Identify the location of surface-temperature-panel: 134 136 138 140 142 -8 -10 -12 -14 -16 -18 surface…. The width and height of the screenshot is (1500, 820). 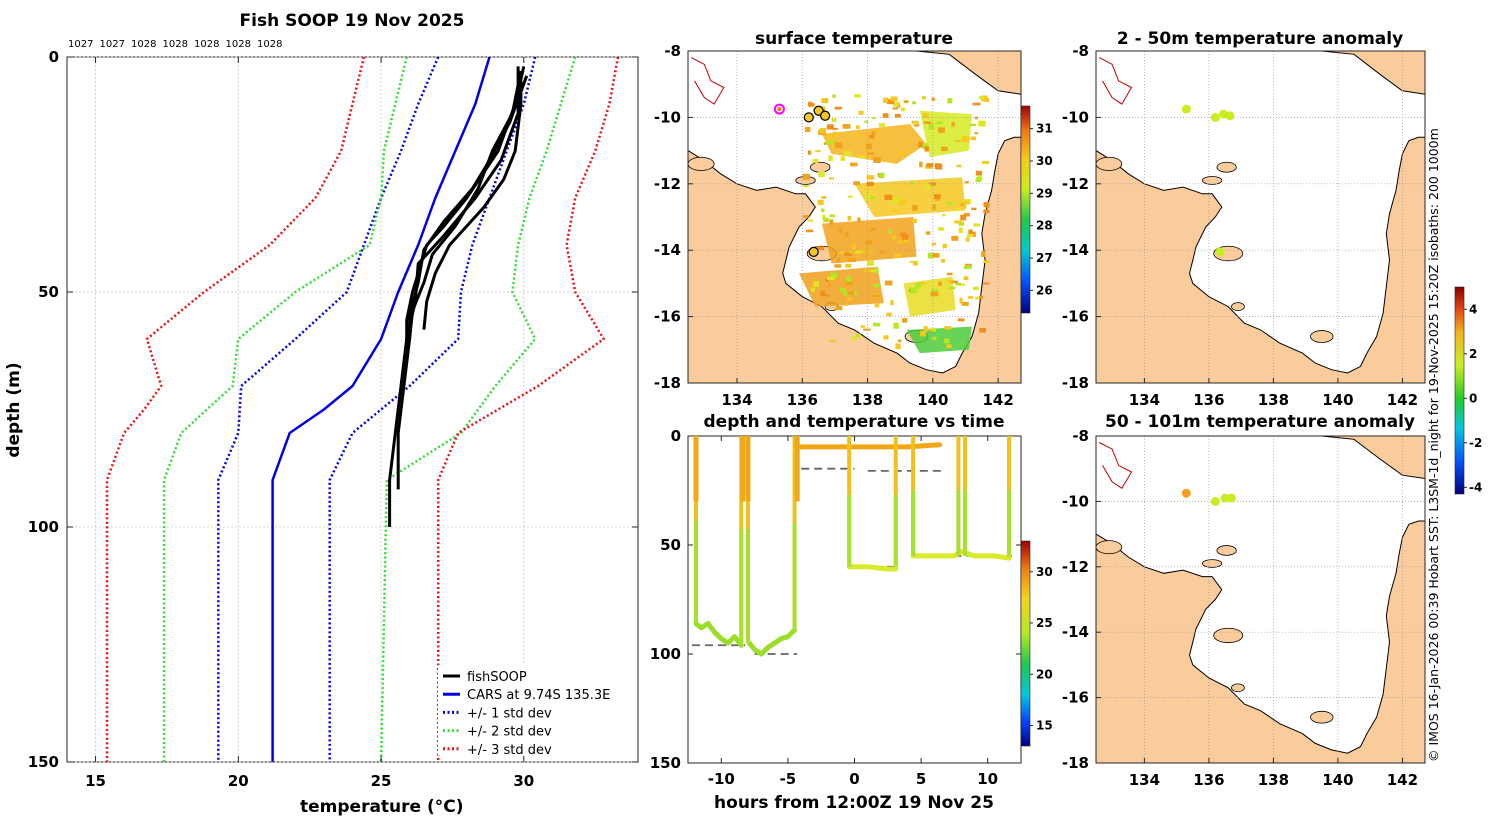
(853, 219).